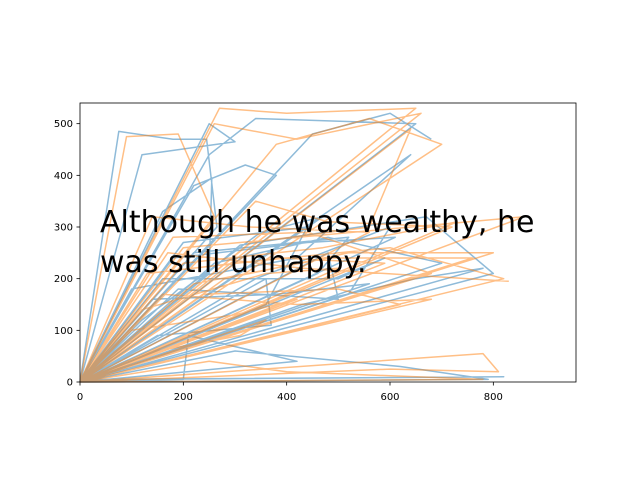  I want to click on x-axis-ticks: 0 200 400 600 800, so click(290, 392).